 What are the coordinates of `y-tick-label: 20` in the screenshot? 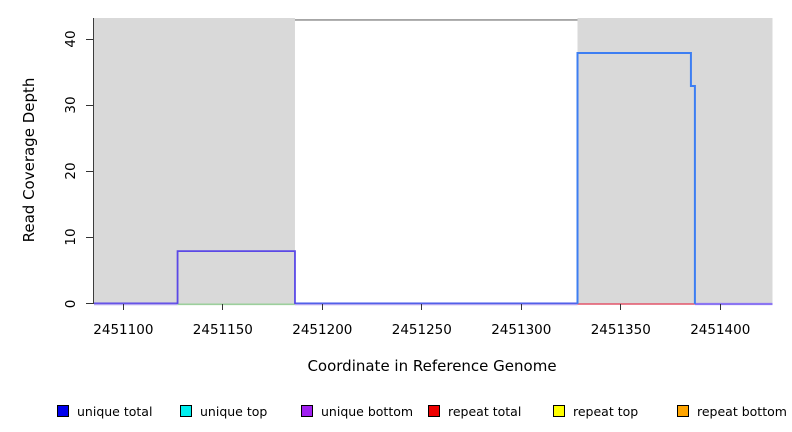 It's located at (71, 171).